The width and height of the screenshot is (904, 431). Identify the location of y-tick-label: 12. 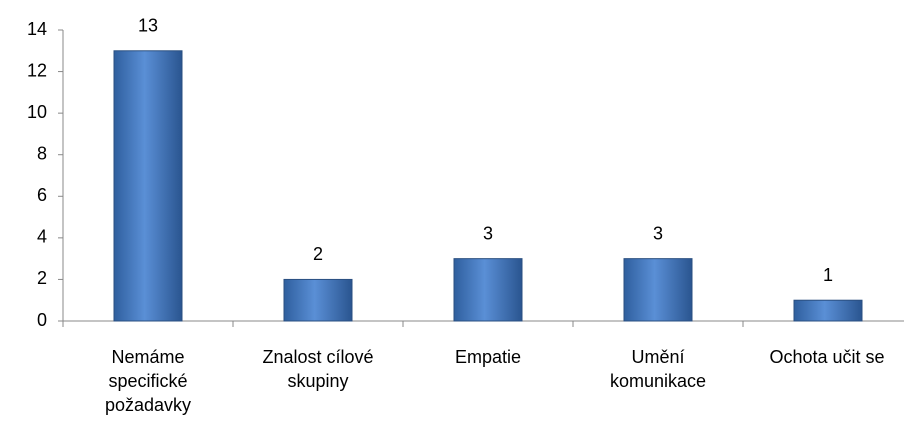
(37, 70).